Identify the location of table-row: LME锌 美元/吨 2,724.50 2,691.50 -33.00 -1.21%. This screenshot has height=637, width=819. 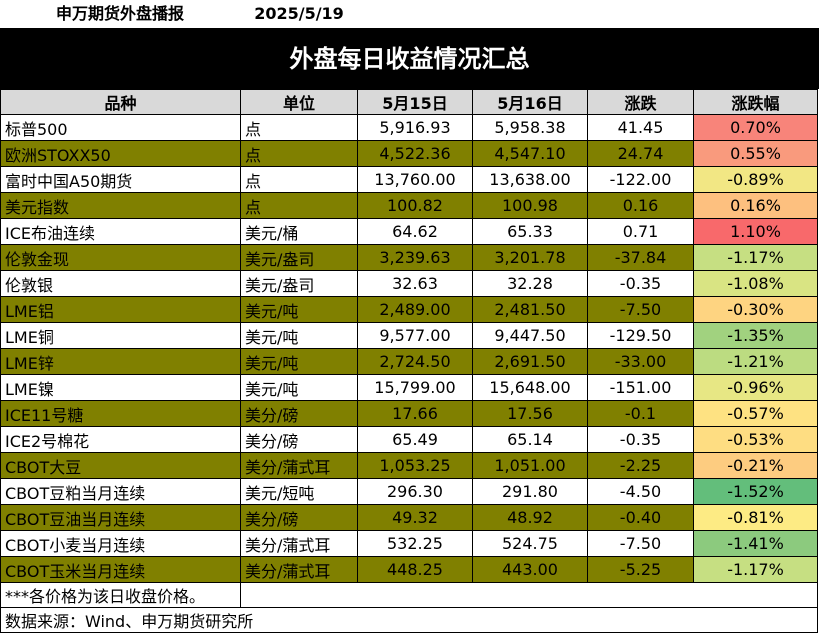
(409, 361).